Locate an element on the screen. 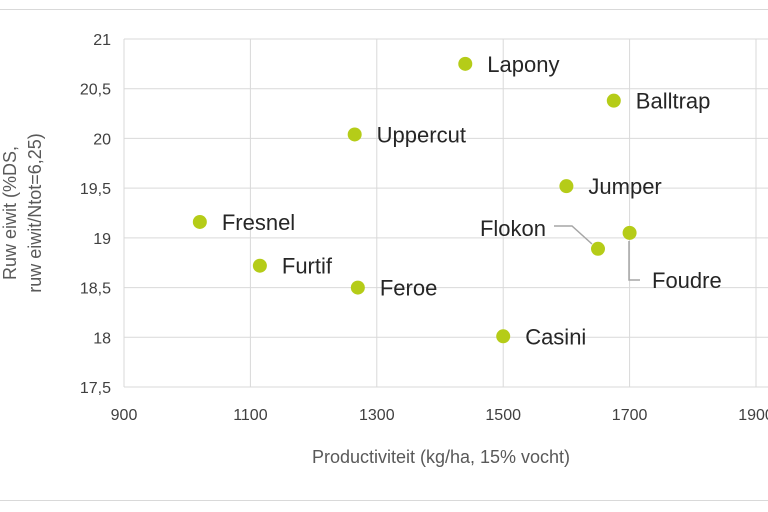  point-label: Furtif is located at coordinates (307, 266).